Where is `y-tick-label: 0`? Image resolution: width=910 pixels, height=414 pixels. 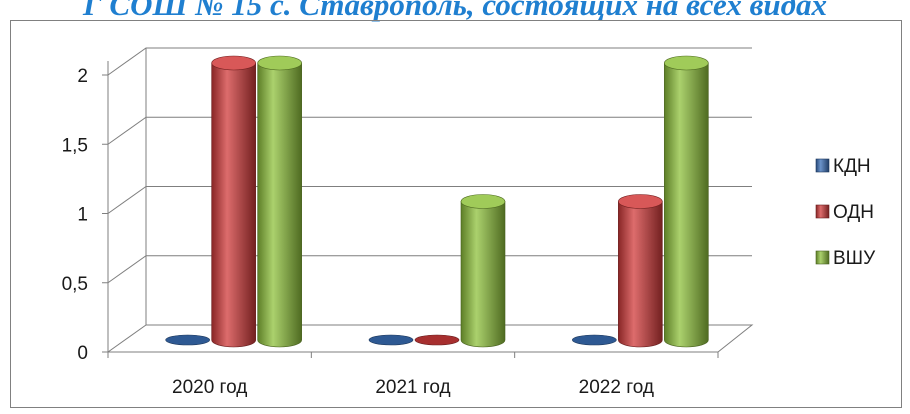 y-tick-label: 0 is located at coordinates (82, 353).